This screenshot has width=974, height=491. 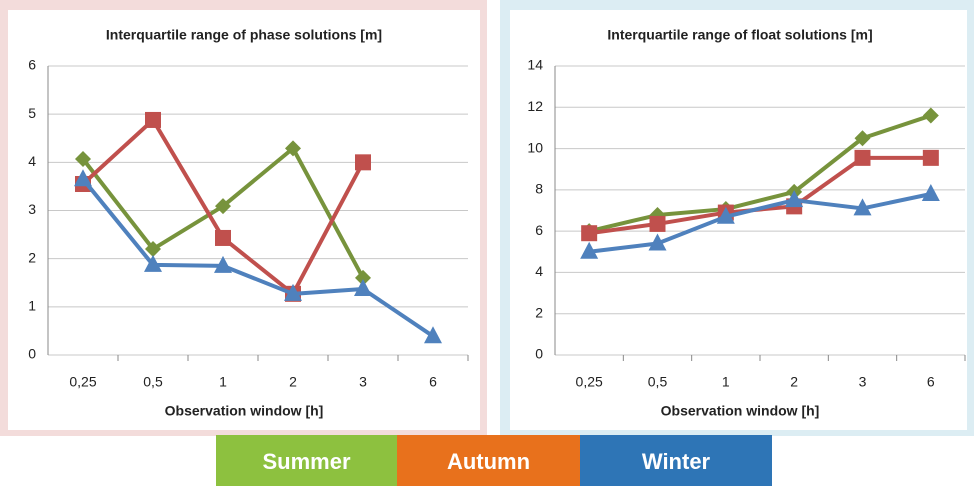 I want to click on y-tick-label: 1, so click(x=32, y=306).